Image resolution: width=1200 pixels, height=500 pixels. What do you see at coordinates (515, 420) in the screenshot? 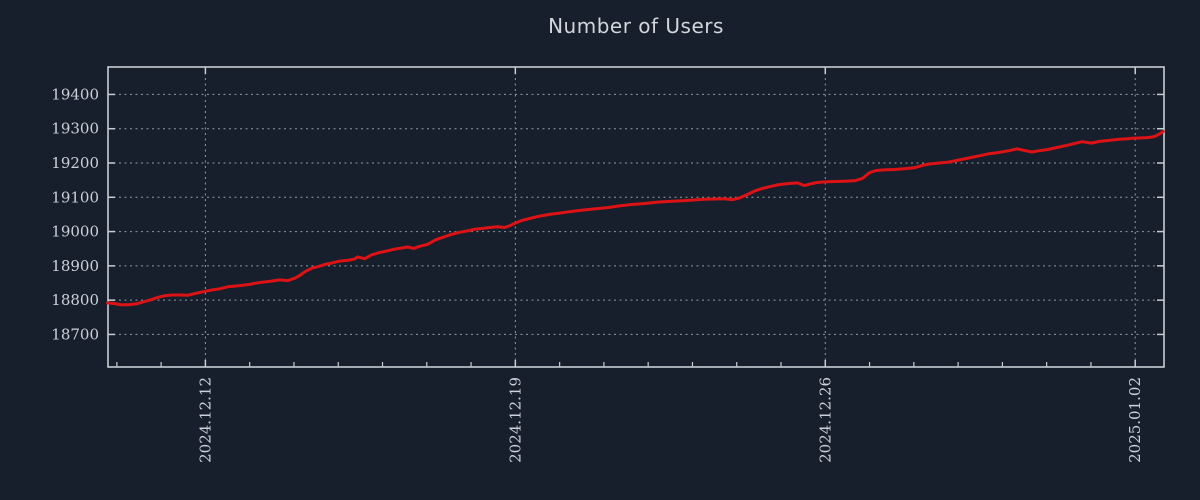
I see `x-tick-label: 2024.12.19` at bounding box center [515, 420].